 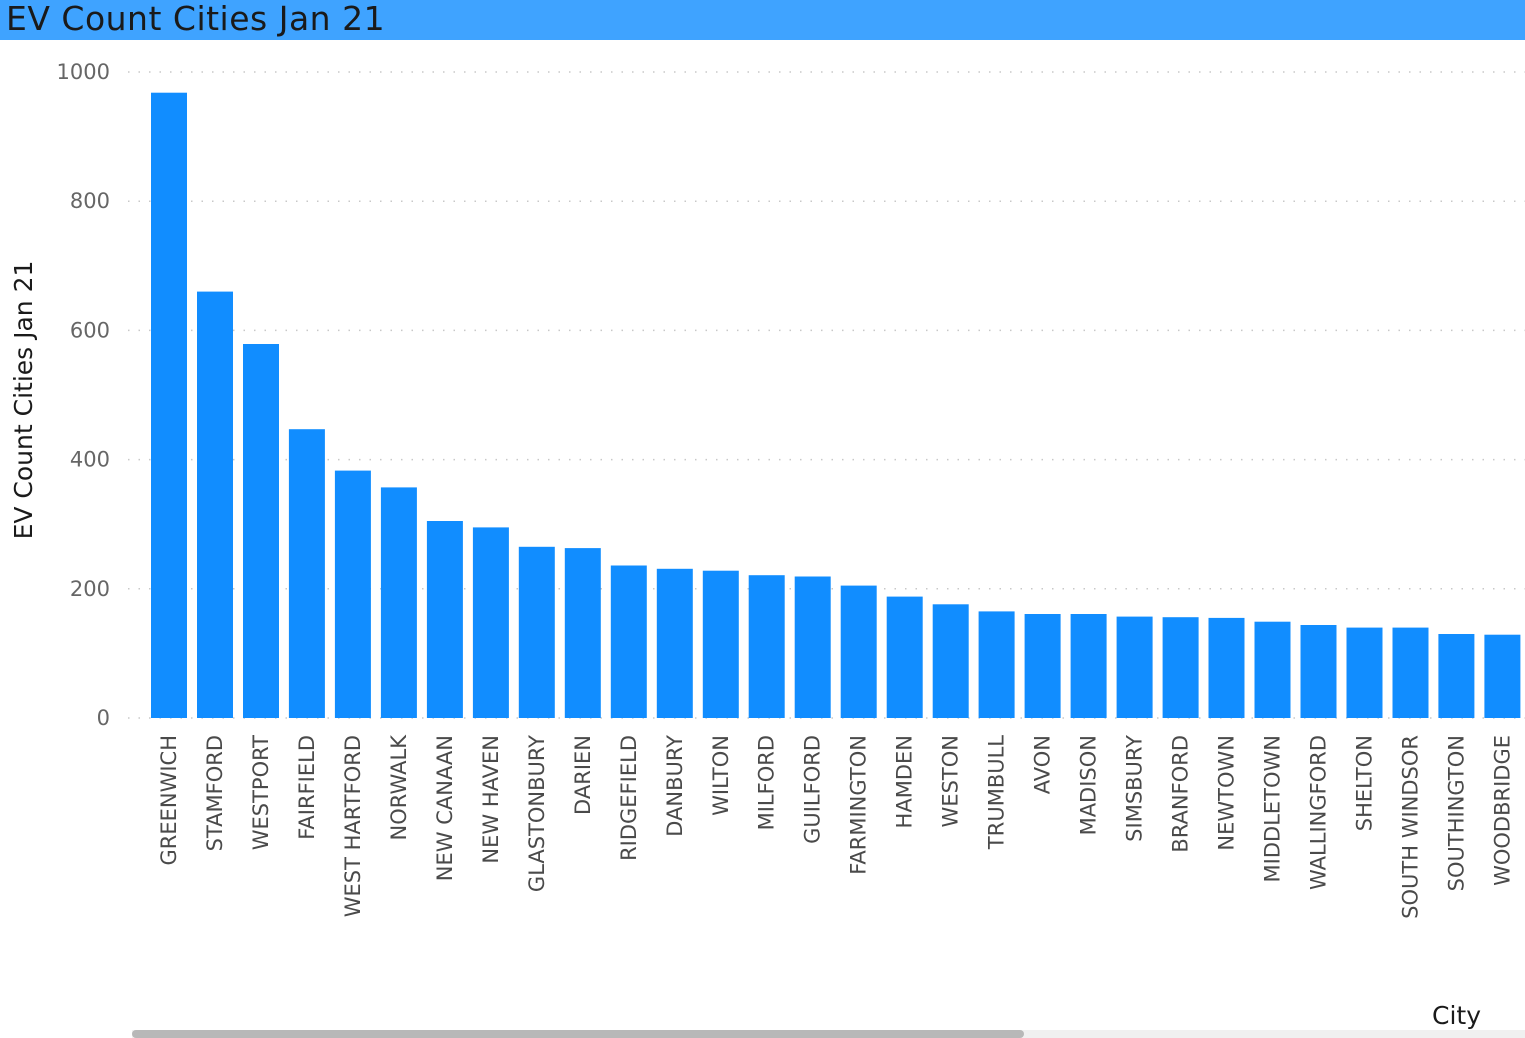 I want to click on x-tick-label: GUILFORD, so click(x=813, y=789).